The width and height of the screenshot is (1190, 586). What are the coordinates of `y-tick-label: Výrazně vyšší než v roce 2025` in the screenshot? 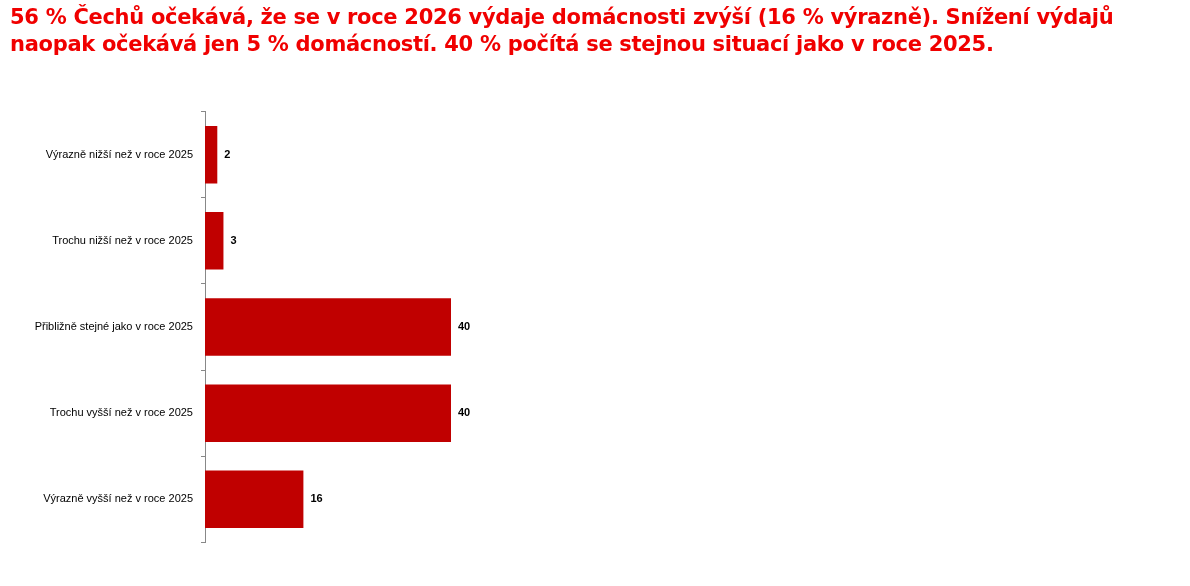 It's located at (118, 498).